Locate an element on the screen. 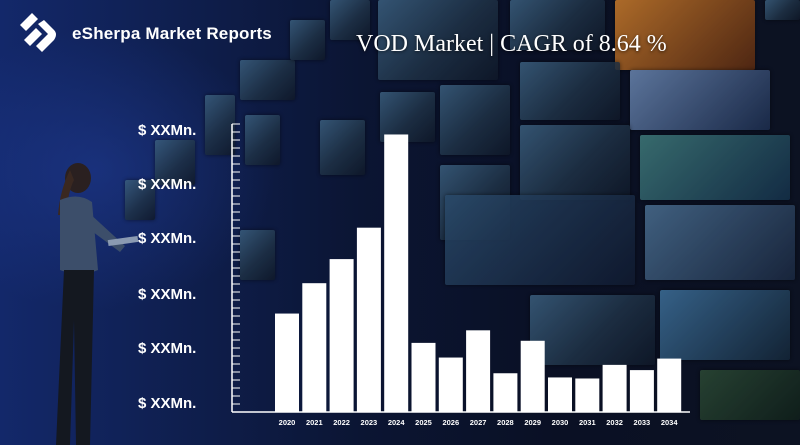 The height and width of the screenshot is (445, 800). brand-logo: eSherpa Market Reports is located at coordinates (144, 33).